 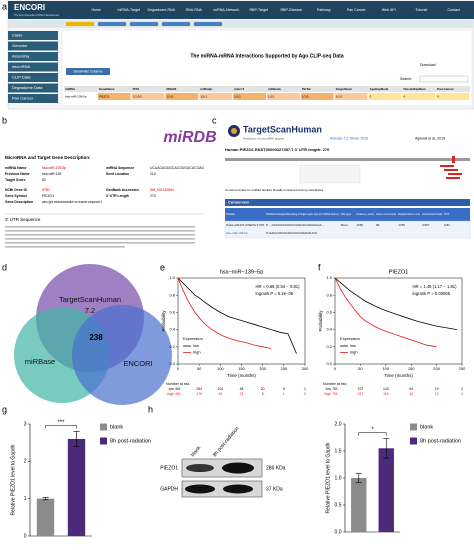 What do you see at coordinates (404, 96) in the screenshot?
I see `table-cell: 4` at bounding box center [404, 96].